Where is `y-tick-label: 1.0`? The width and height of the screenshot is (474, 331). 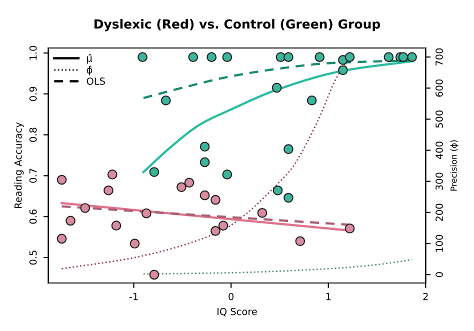
y-tick-label: 1.0 is located at coordinates (33, 53).